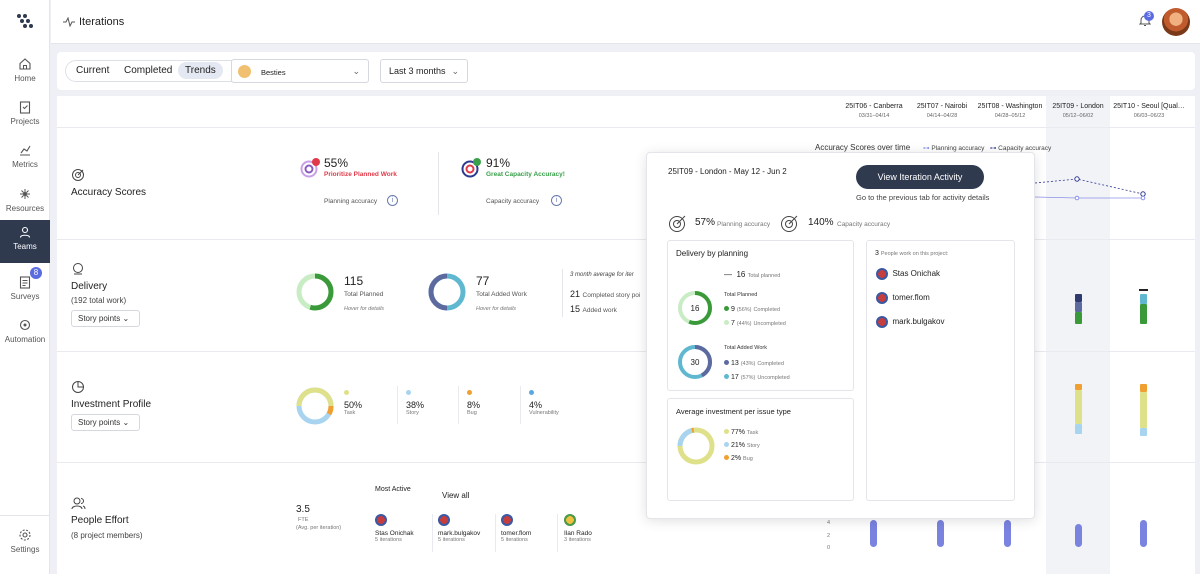 The height and width of the screenshot is (574, 1200). What do you see at coordinates (575, 294) in the screenshot?
I see `completed-story-value: 21` at bounding box center [575, 294].